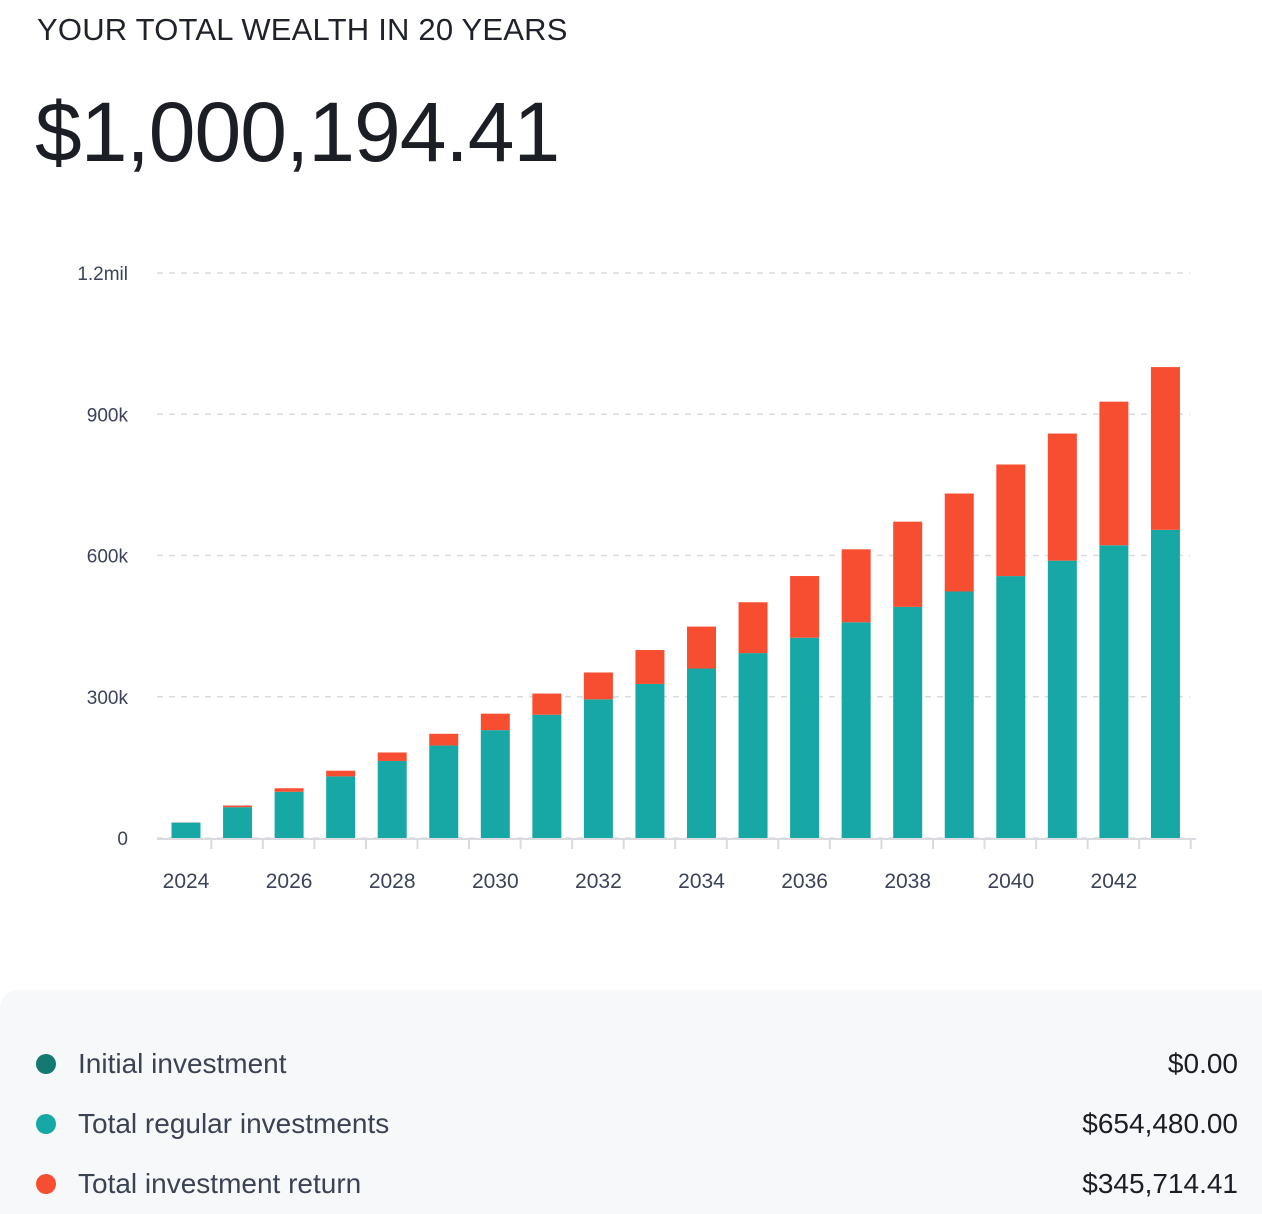  I want to click on x-tick-label: 2032, so click(598, 881).